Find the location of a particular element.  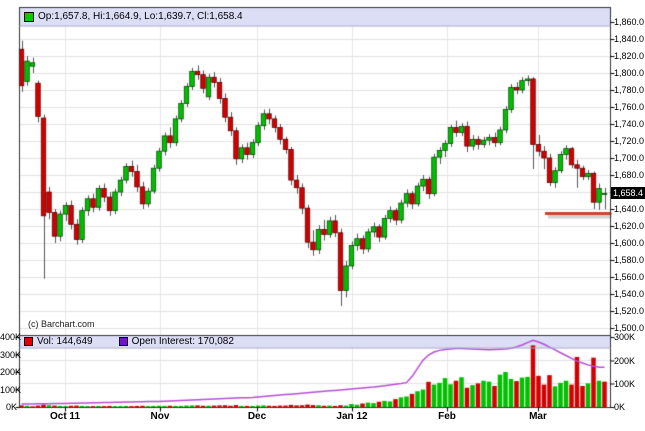

date-axis-label: Dec is located at coordinates (257, 416).